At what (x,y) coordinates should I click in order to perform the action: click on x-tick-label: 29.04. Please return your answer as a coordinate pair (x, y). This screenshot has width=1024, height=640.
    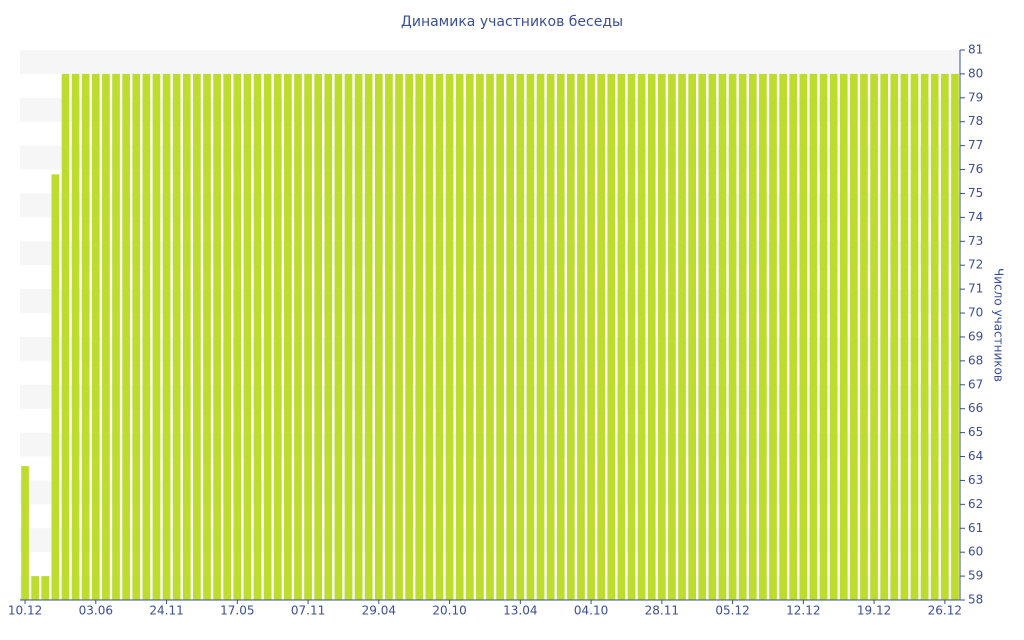
    Looking at the image, I should click on (379, 611).